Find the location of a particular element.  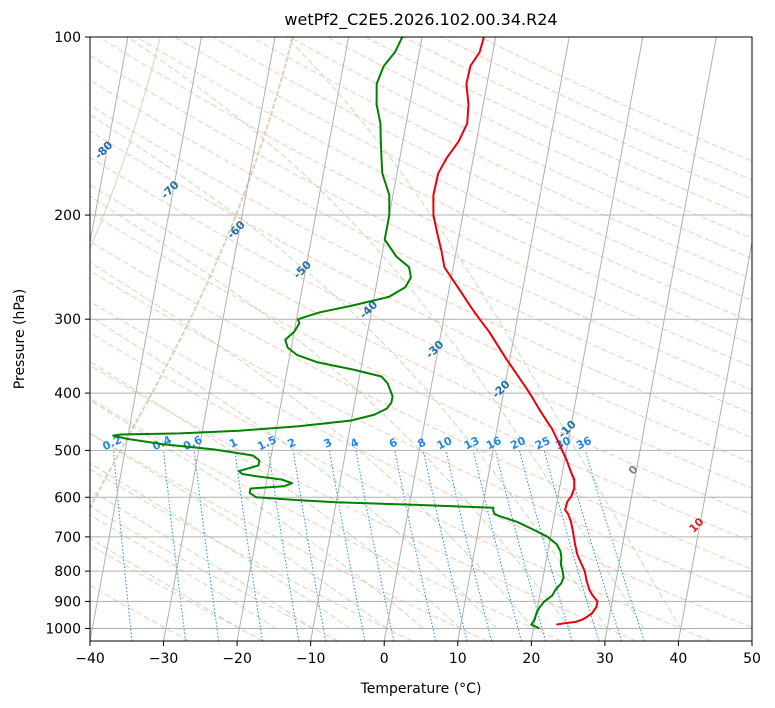

mixing-ratio-label: 3 is located at coordinates (328, 443).